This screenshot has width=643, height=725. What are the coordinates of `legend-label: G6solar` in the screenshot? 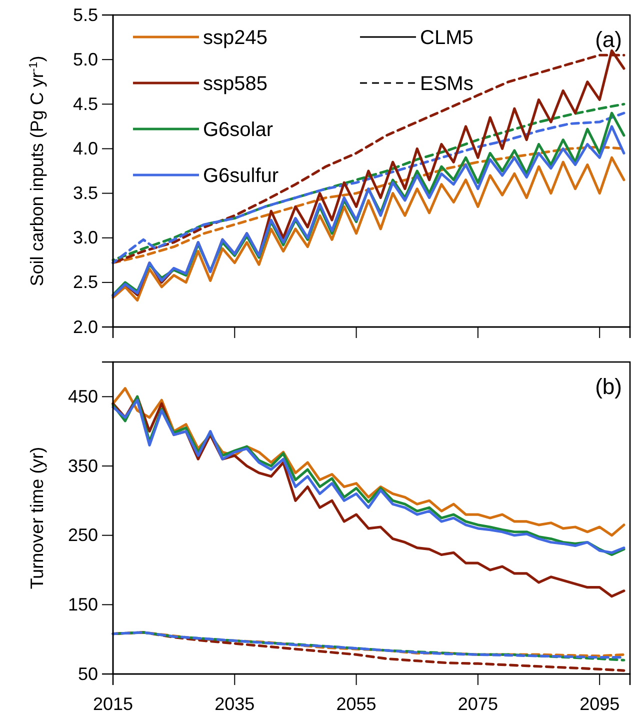 It's located at (238, 130).